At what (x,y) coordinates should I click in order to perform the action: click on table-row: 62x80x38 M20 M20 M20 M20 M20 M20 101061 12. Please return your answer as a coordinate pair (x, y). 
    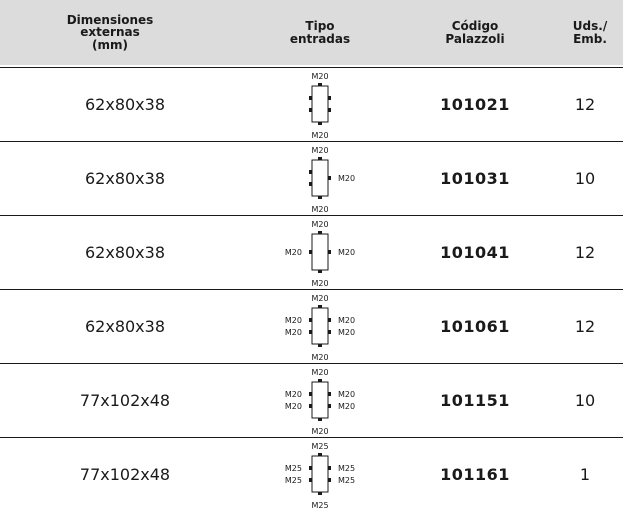
    Looking at the image, I should click on (311, 326).